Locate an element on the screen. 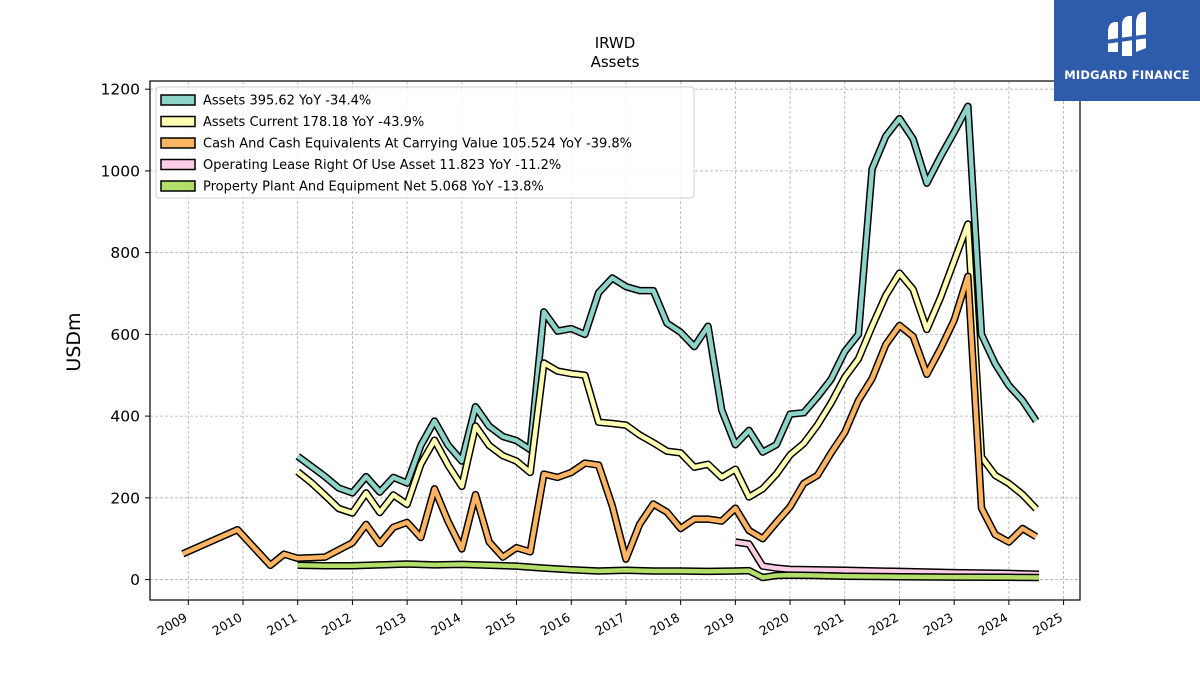 The width and height of the screenshot is (1200, 675). legend-entry: Assets Current 178.18 YoY -43.9% is located at coordinates (313, 122).